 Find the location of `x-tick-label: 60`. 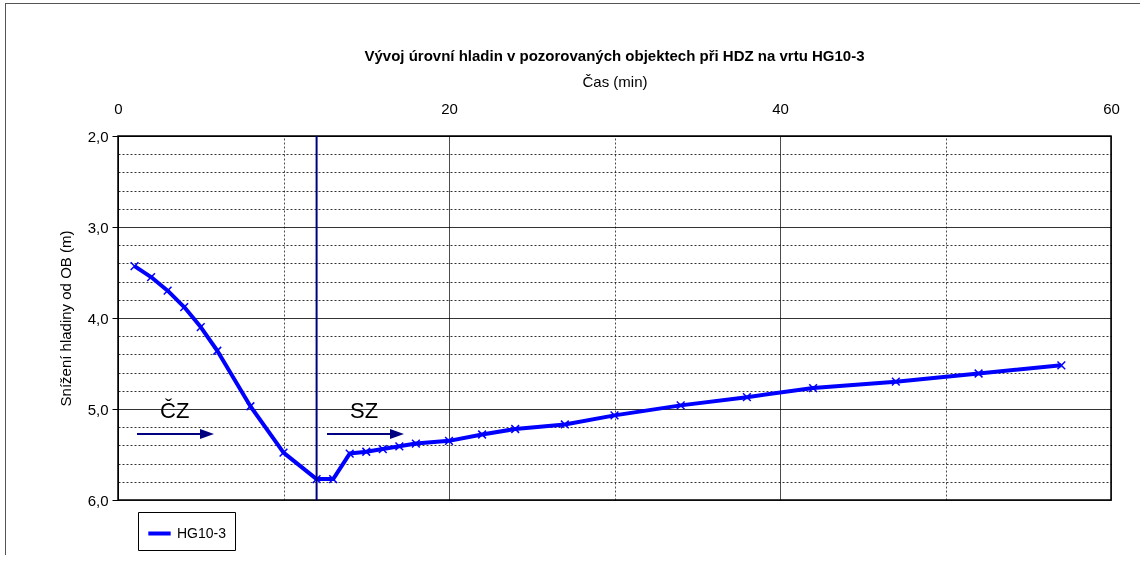

x-tick-label: 60 is located at coordinates (1111, 108).